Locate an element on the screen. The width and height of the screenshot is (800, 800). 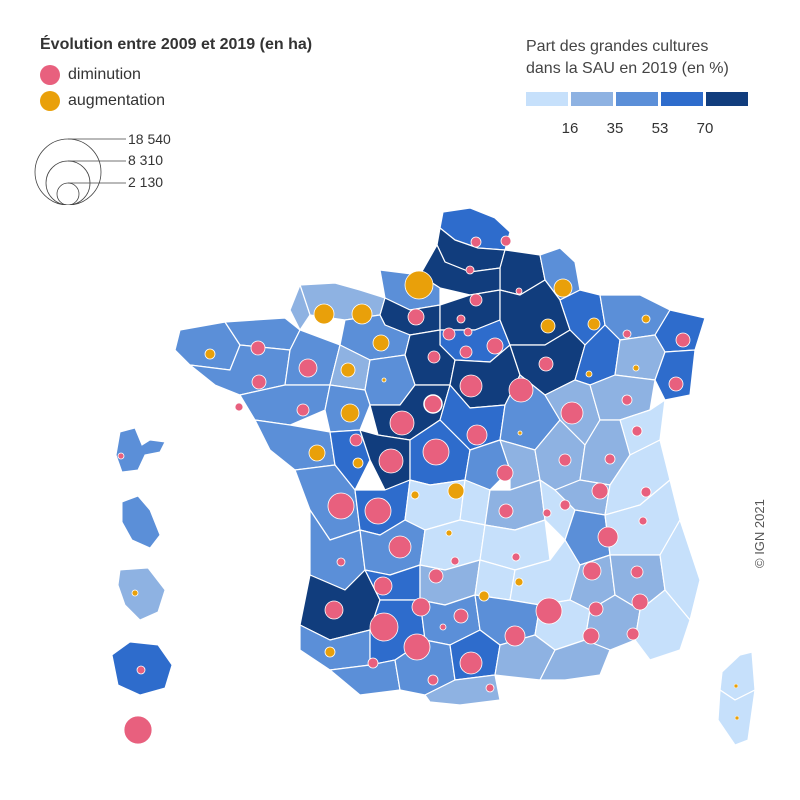
region-corse-nord is located at coordinates (737, 676).